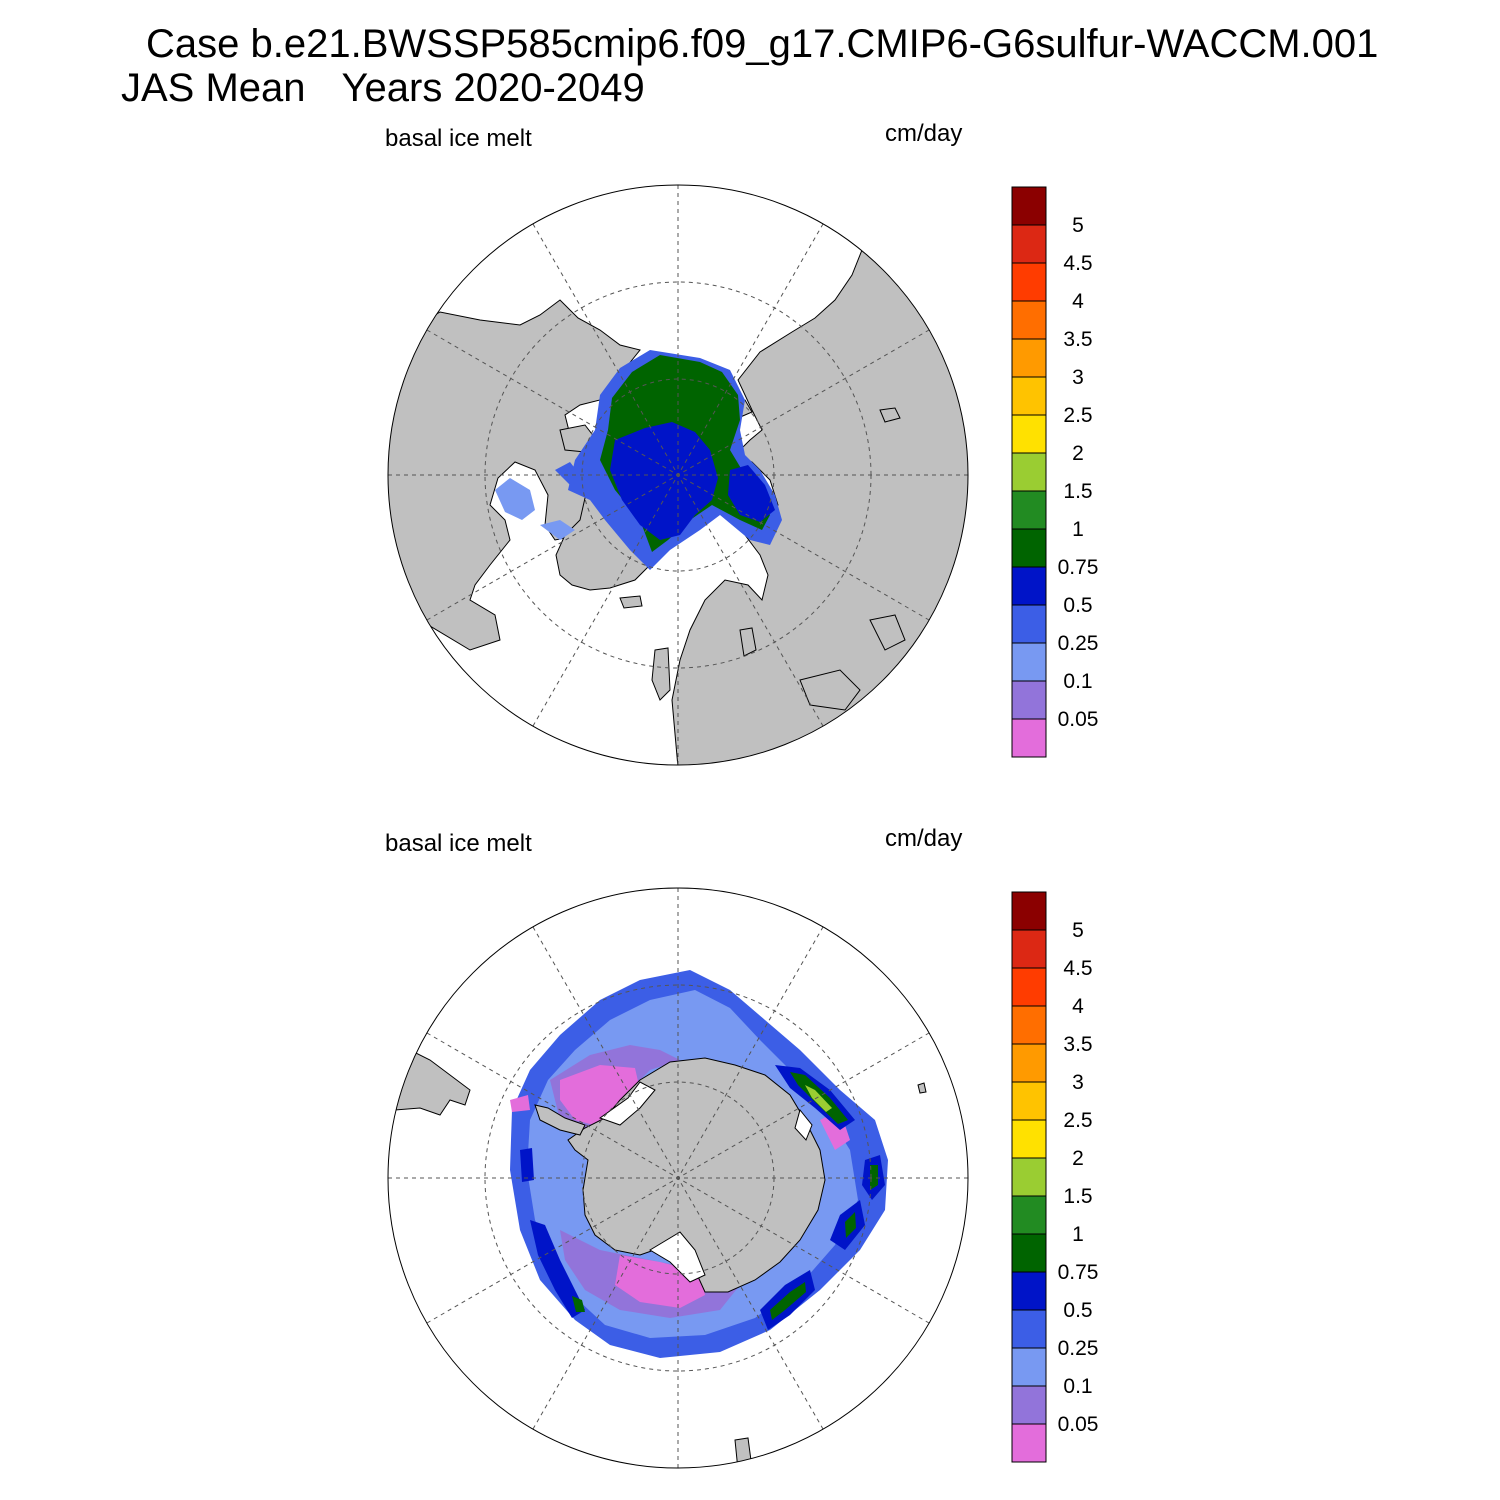  Describe the element at coordinates (1078, 225) in the screenshot. I see `north-colorbar-tick-label: 5` at that location.